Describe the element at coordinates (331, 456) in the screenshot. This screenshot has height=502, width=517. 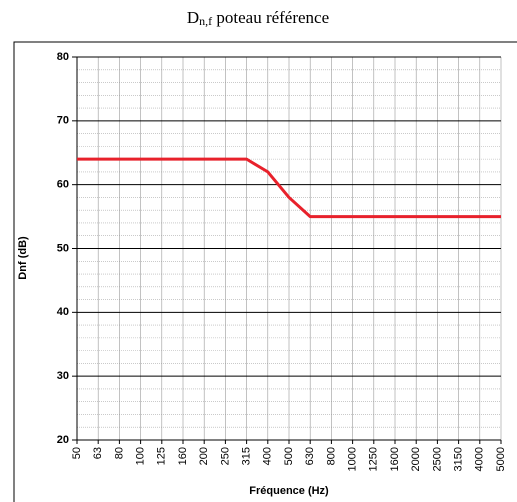
I see `x-tick-label: 800` at that location.